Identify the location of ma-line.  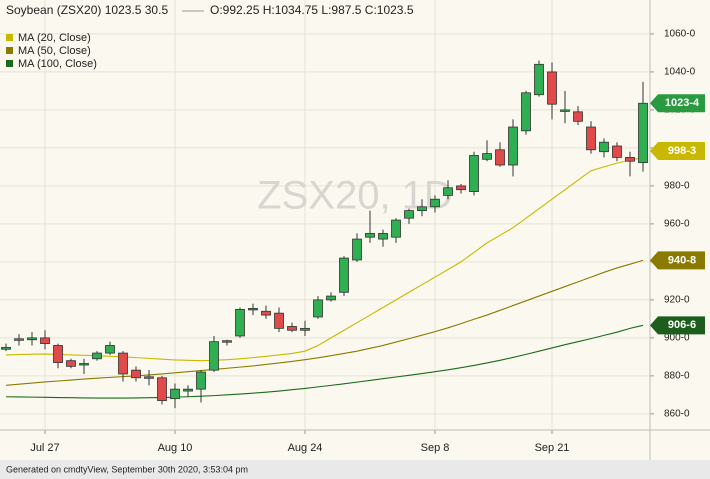
(324, 361).